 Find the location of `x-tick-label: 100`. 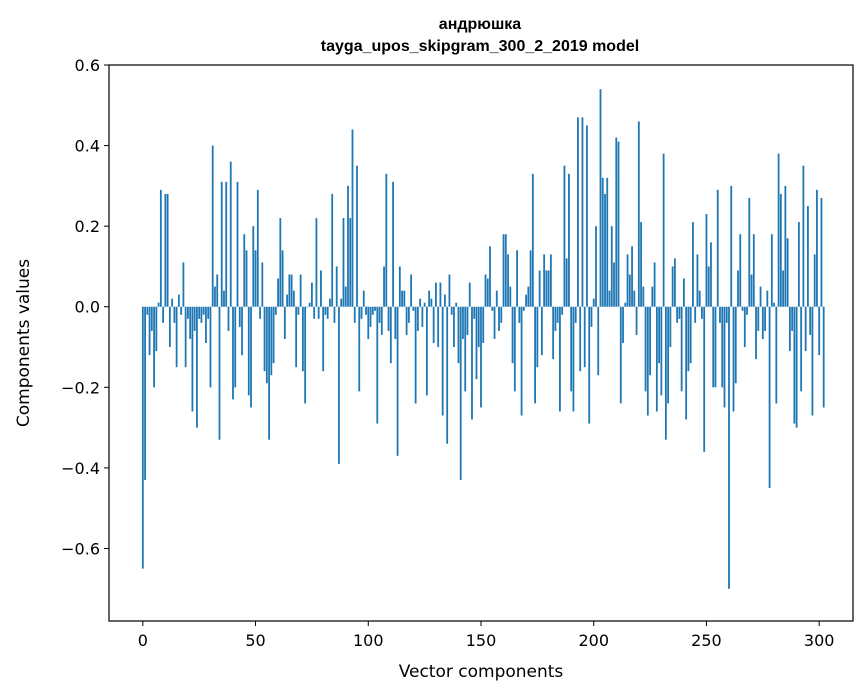

x-tick-label: 100 is located at coordinates (368, 640).